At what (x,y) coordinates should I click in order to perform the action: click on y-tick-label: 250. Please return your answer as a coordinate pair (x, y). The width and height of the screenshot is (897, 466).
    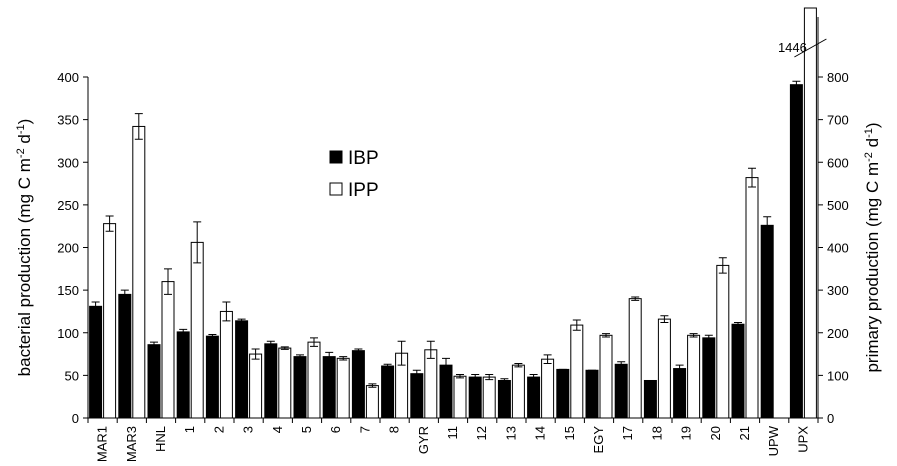
    Looking at the image, I should click on (68, 205).